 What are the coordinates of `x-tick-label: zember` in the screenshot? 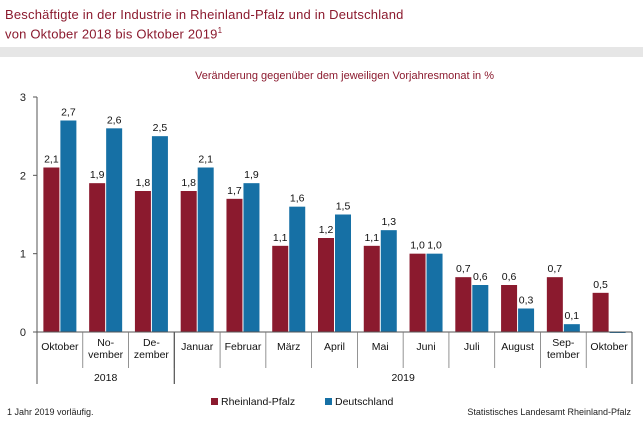 It's located at (152, 355).